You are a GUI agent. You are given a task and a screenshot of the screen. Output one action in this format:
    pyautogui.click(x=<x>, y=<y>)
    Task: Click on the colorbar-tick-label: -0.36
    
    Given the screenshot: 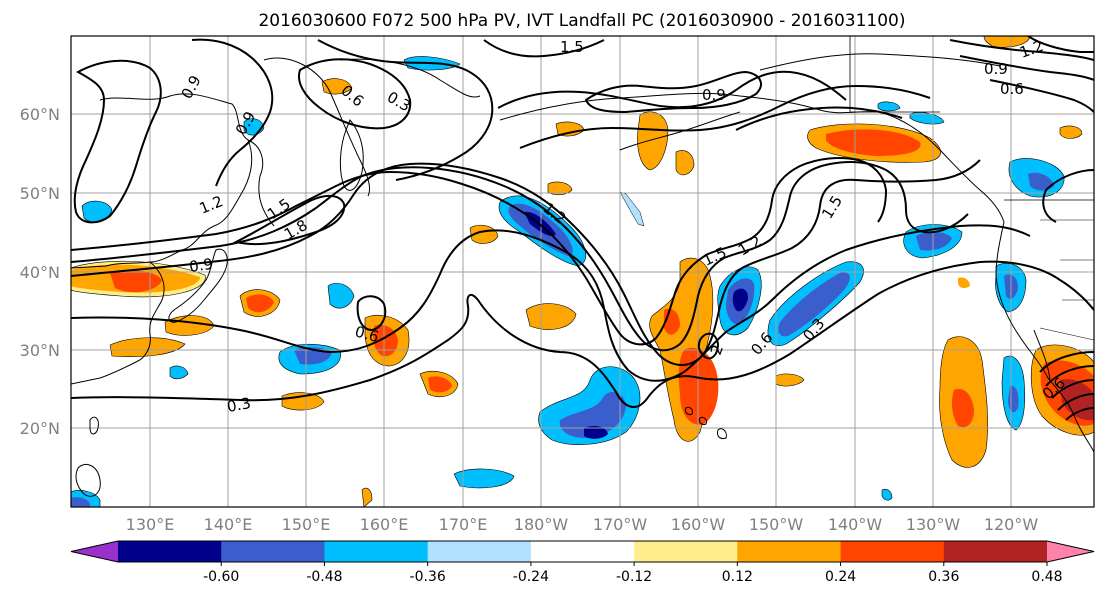 What is the action you would take?
    pyautogui.click(x=428, y=577)
    